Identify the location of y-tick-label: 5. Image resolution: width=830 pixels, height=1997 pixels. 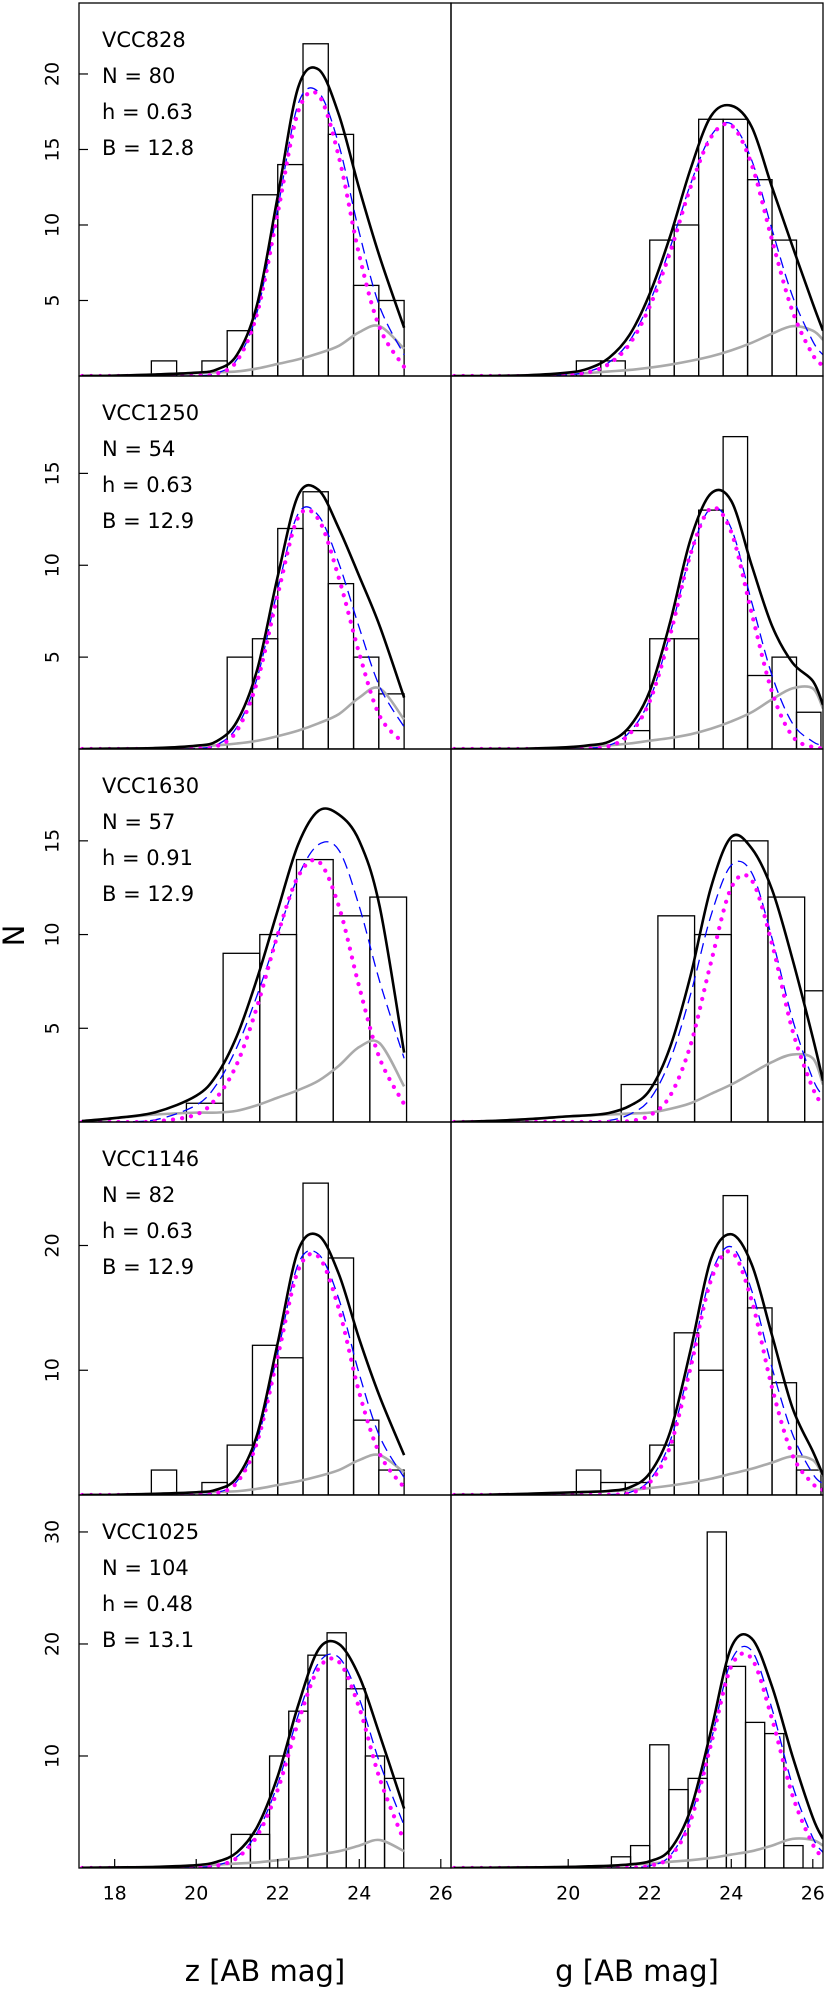
(53, 657).